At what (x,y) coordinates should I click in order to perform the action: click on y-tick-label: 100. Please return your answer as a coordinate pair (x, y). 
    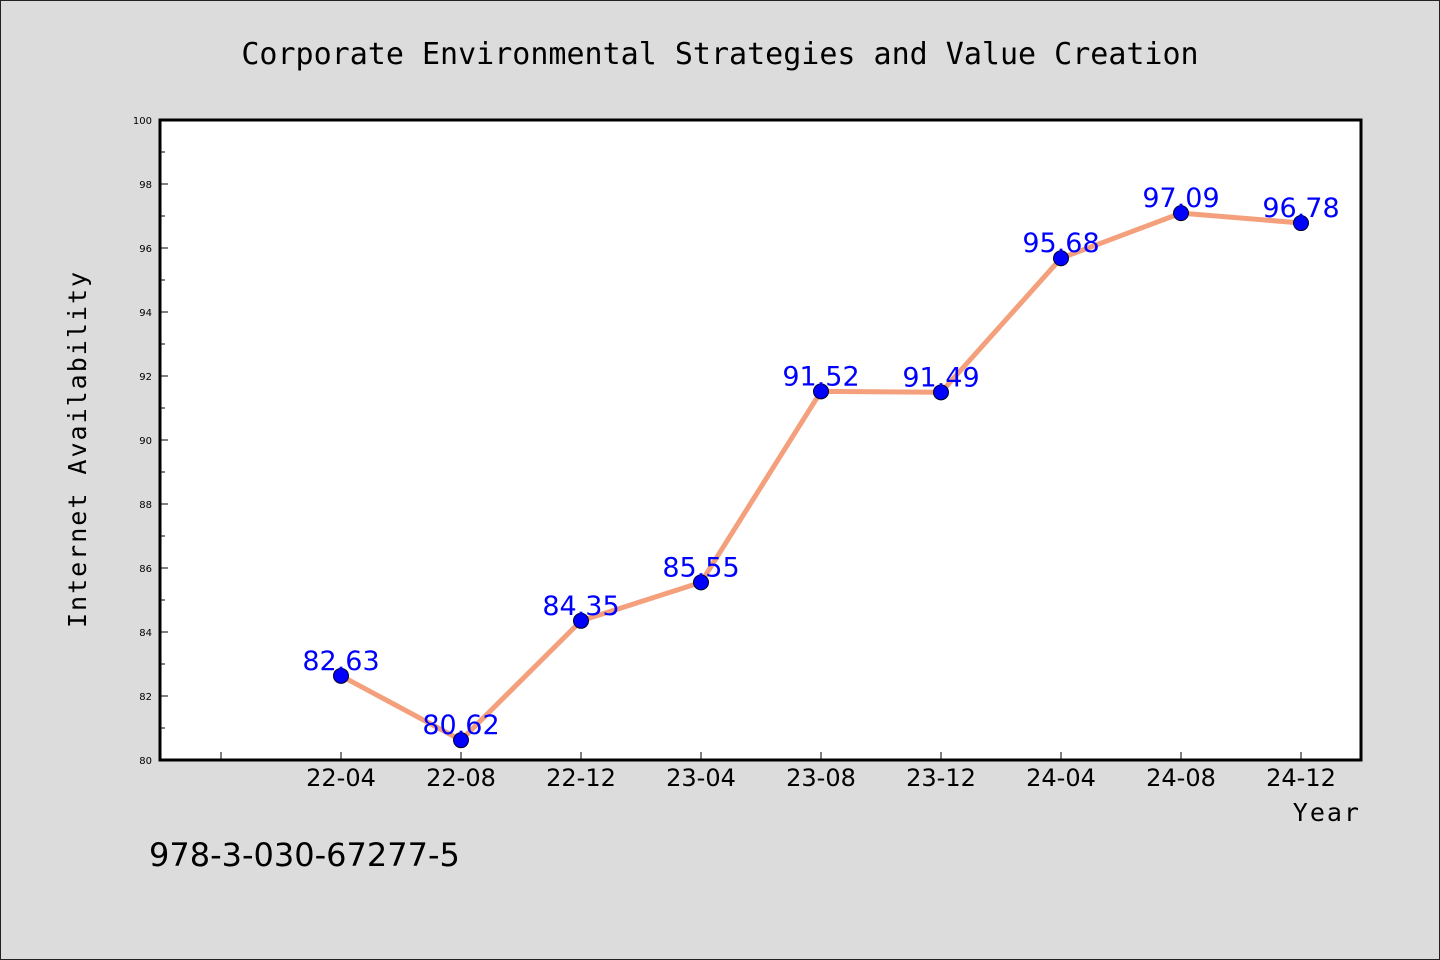
    Looking at the image, I should click on (142, 121).